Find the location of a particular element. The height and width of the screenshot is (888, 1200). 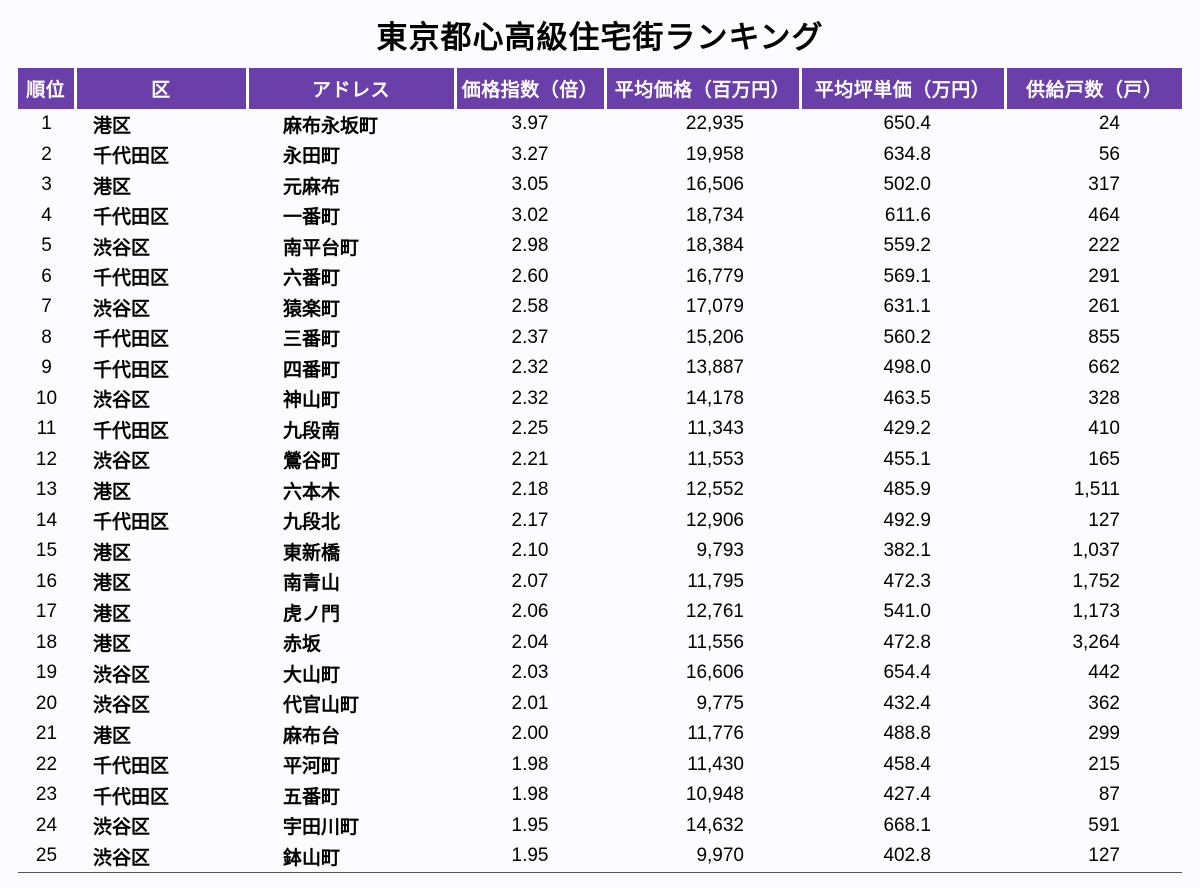

table-row: 4 千代田区 一番町 3.02 18,734 611.6 464 is located at coordinates (600, 216).